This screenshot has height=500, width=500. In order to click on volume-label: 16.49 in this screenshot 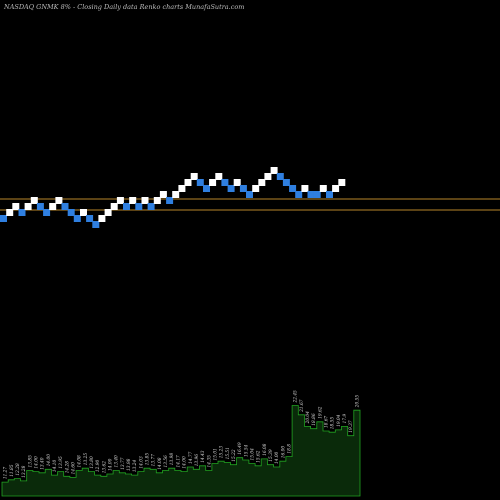, I will do `click(240, 448)`.